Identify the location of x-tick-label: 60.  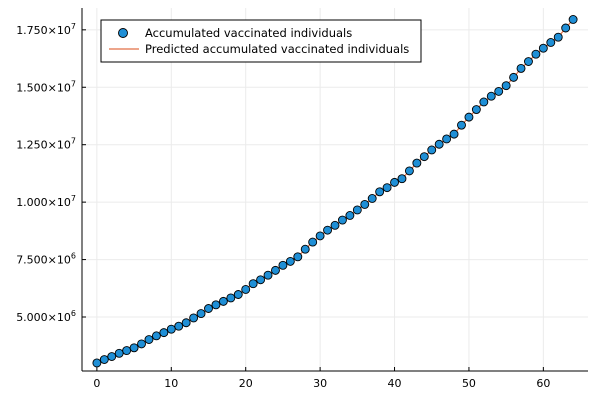
(543, 383).